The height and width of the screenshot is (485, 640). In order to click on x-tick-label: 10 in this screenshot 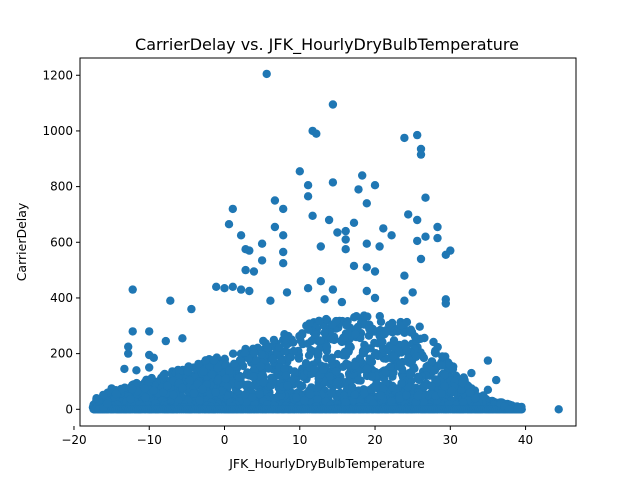, I will do `click(299, 440)`.